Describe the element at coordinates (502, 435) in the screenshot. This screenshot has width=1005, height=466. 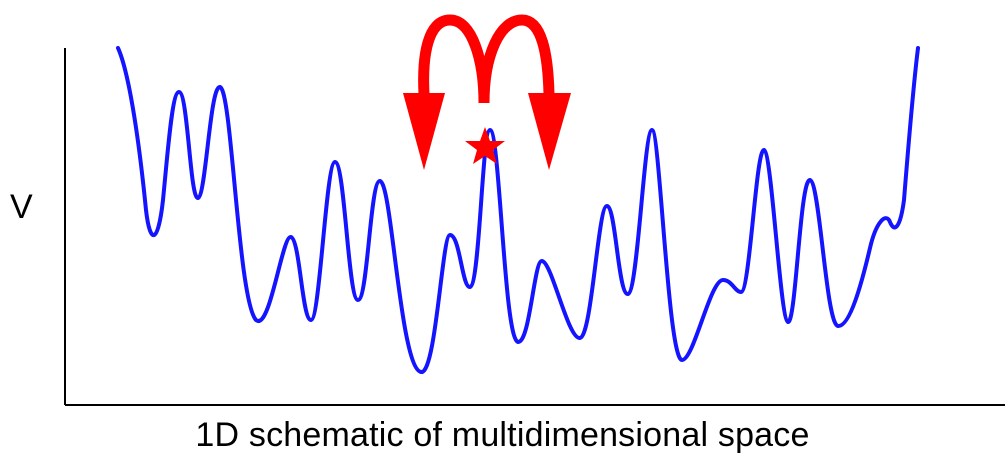
I see `x-axis-label: 1D schematic of multidimensional space` at that location.